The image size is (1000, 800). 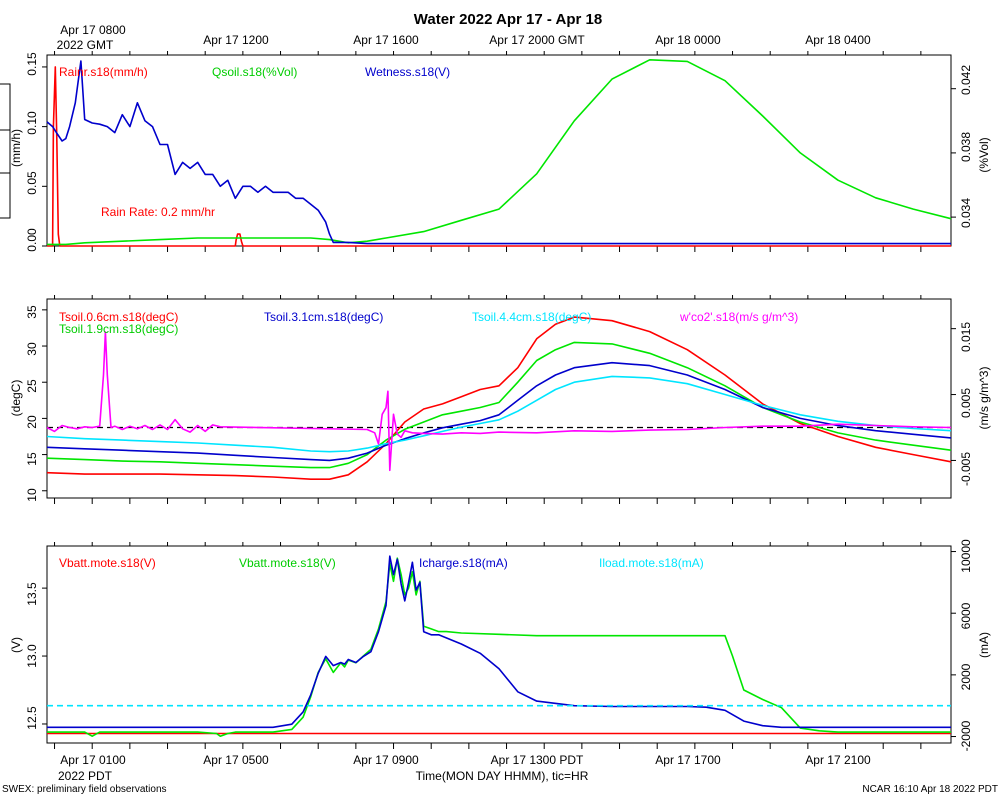 What do you see at coordinates (158, 212) in the screenshot?
I see `rain-rate-annotation: Rain Rate: 0.2 mm/hr` at bounding box center [158, 212].